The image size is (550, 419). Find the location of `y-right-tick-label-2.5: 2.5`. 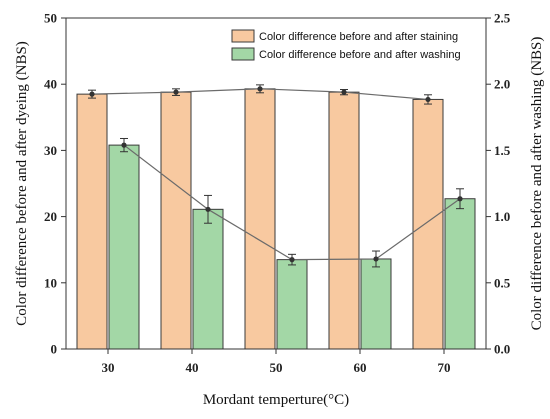

y-right-tick-label-2.5: 2.5 is located at coordinates (502, 18).